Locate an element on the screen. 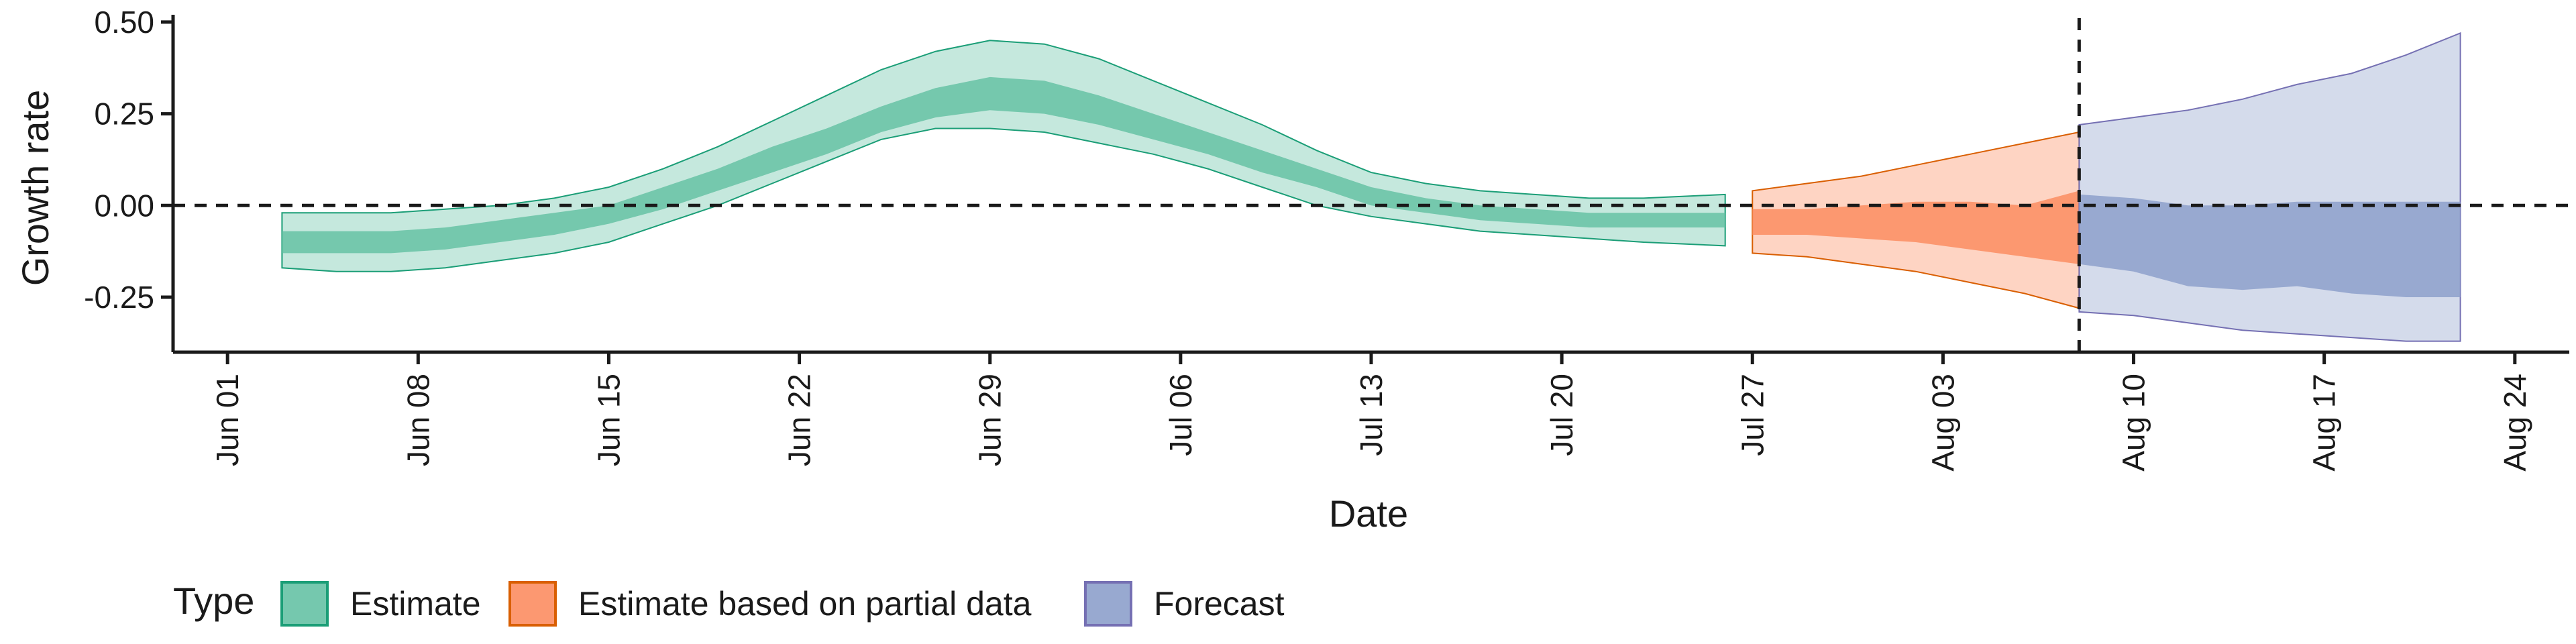  y-tick-label: 0.25 is located at coordinates (124, 114).